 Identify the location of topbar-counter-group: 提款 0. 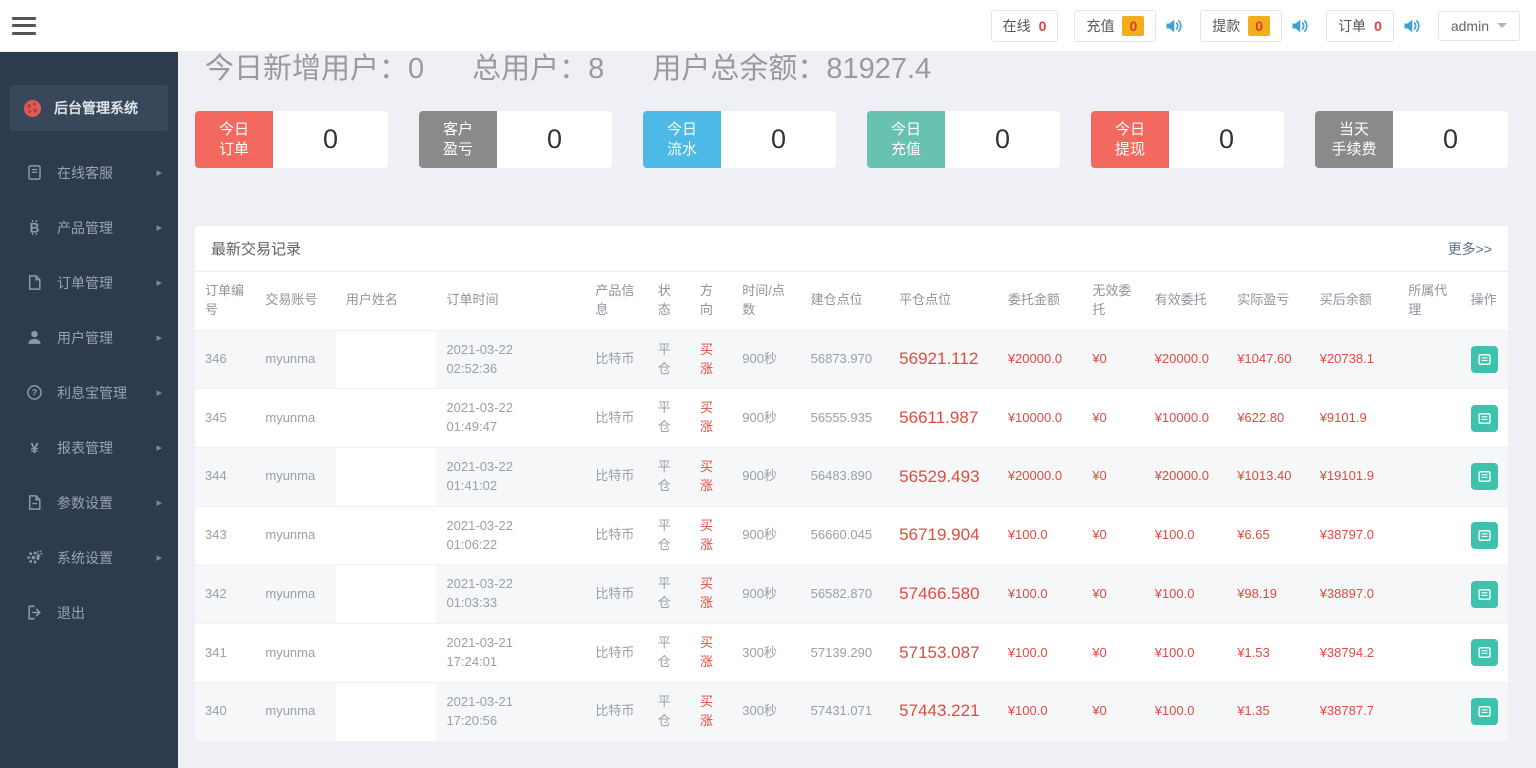
(1255, 25).